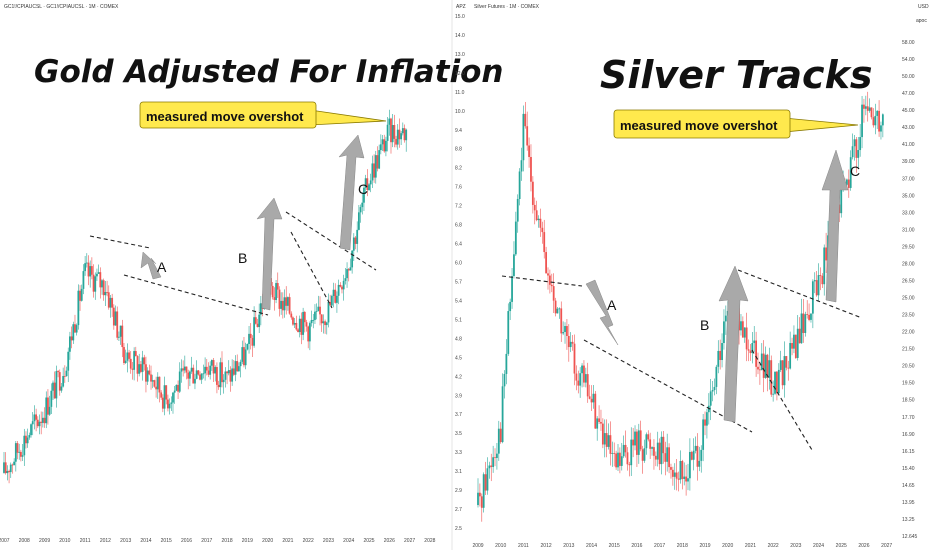 This screenshot has width=932, height=555. What do you see at coordinates (886, 546) in the screenshot?
I see `x-tick-label: 2027` at bounding box center [886, 546].